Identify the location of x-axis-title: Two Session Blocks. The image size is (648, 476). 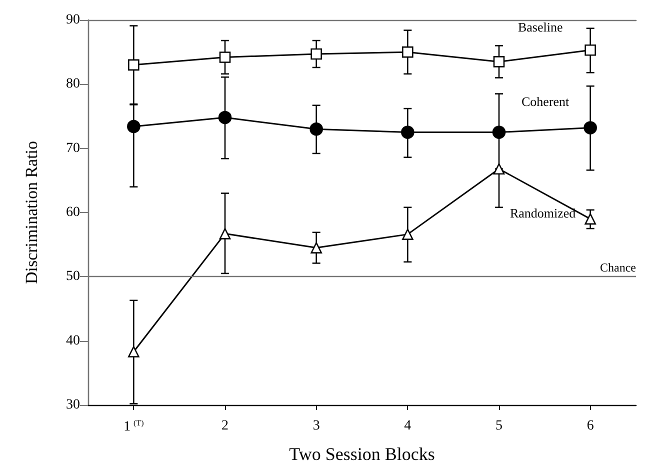
(362, 454).